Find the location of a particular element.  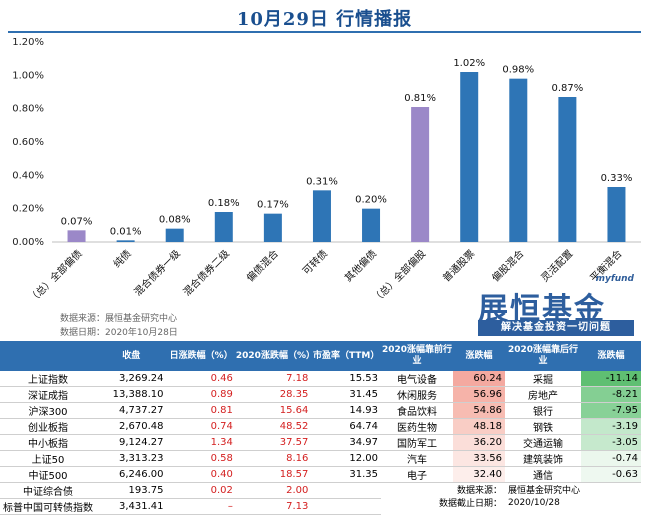

bottom-industry-change: -11.14 is located at coordinates (611, 379).